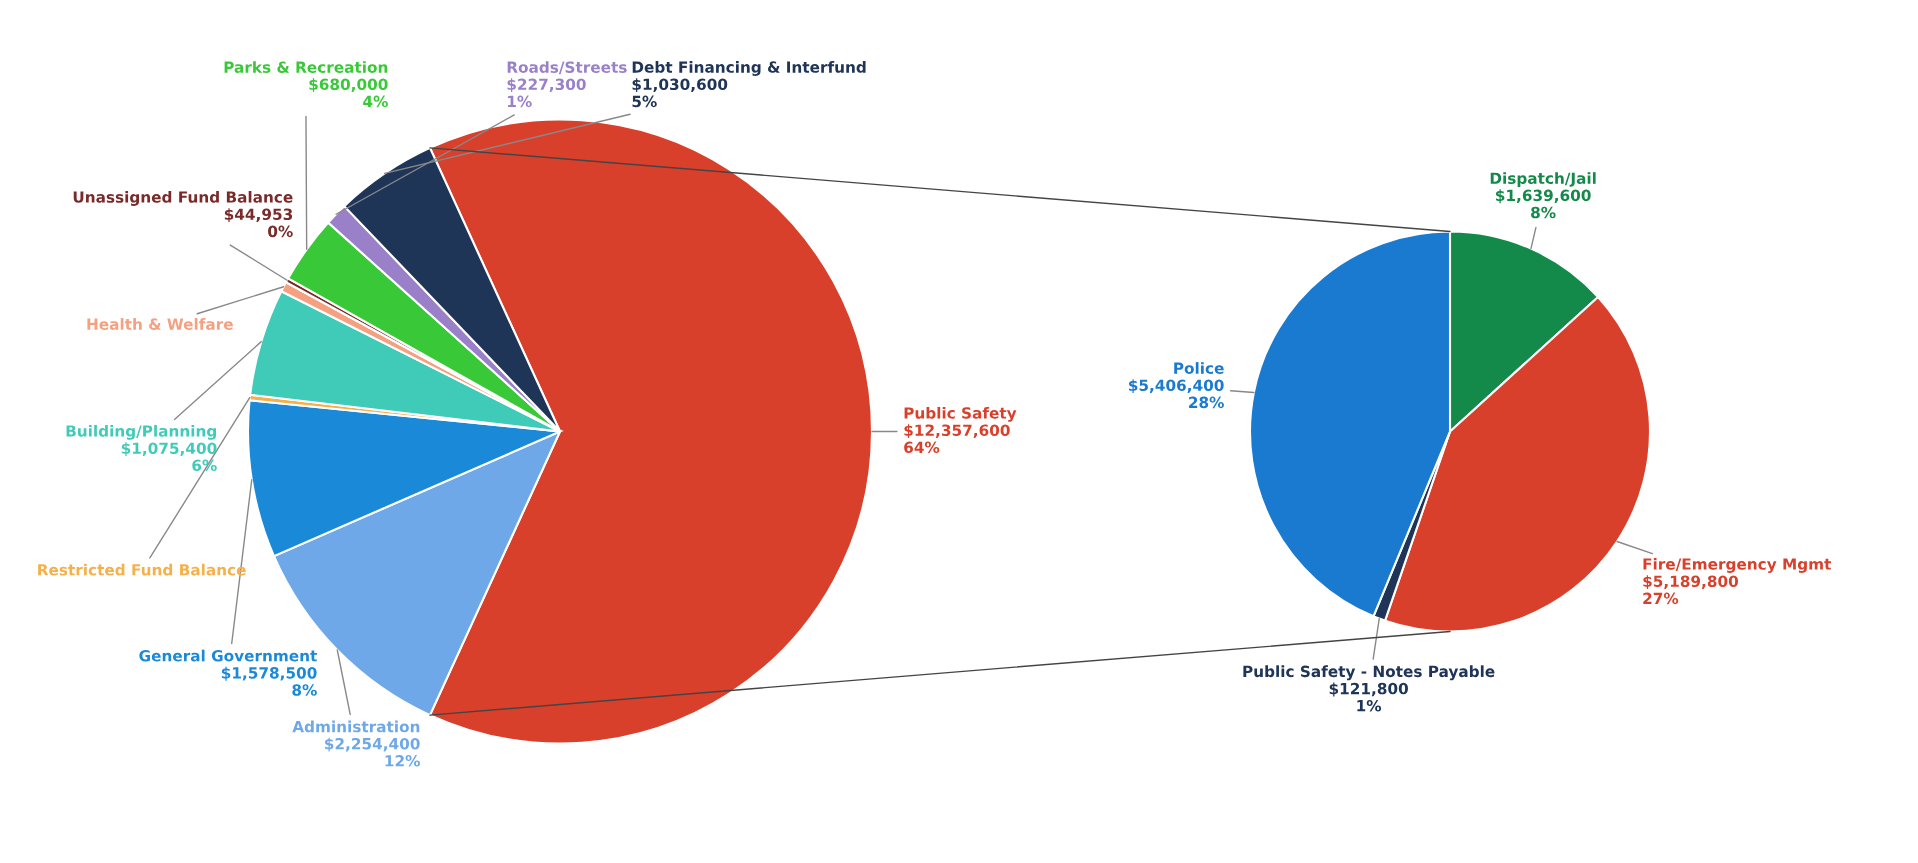 Image resolution: width=1918 pixels, height=863 pixels. I want to click on data-label: $1,578,500 8%, so click(269, 681).